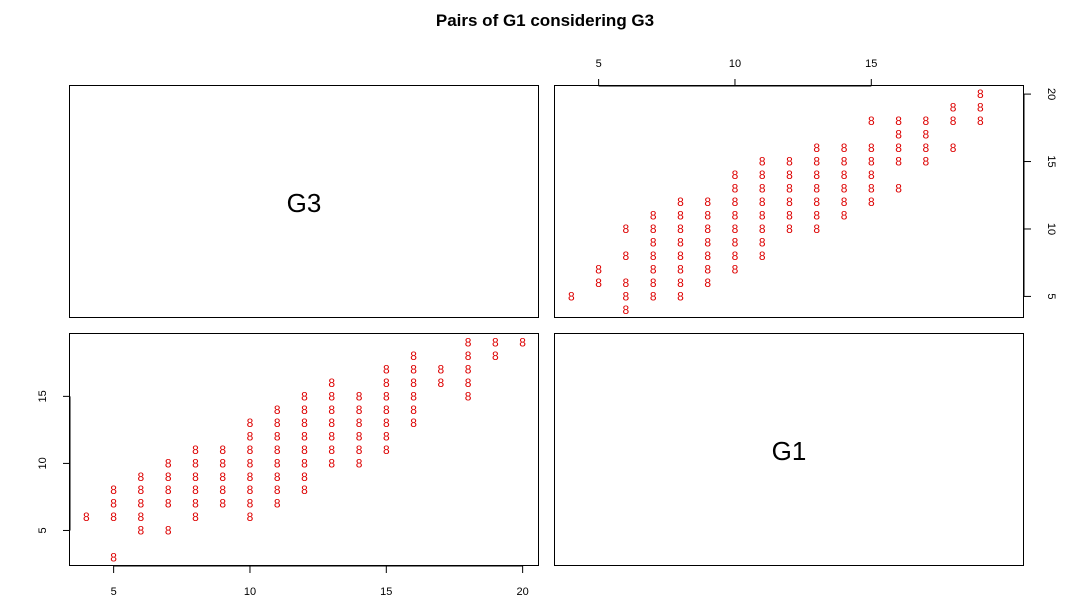 The height and width of the screenshot is (605, 1074). What do you see at coordinates (1051, 229) in the screenshot?
I see `upper-right-y-tick-label: 10` at bounding box center [1051, 229].